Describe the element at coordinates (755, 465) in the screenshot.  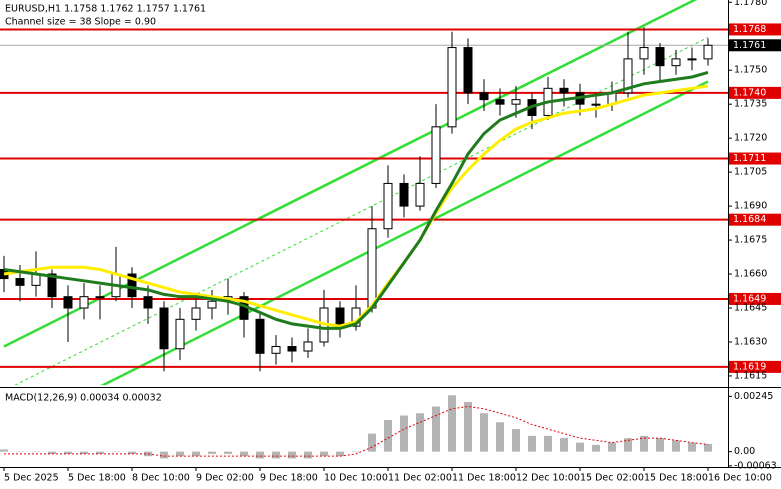
I see `y-tick-label: -0.00063` at that location.